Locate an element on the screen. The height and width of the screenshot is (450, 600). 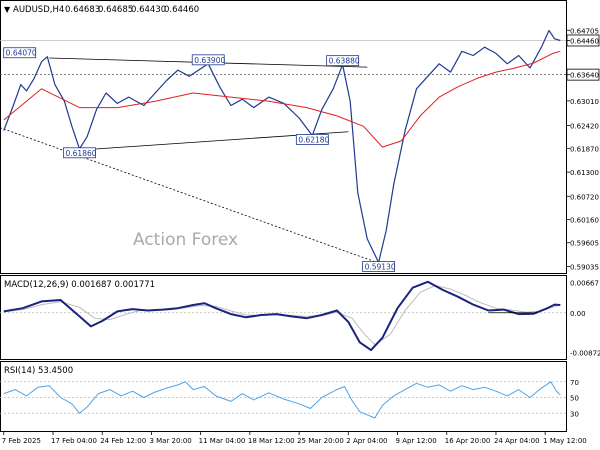
rsi-panel-frame is located at coordinates (283, 396).